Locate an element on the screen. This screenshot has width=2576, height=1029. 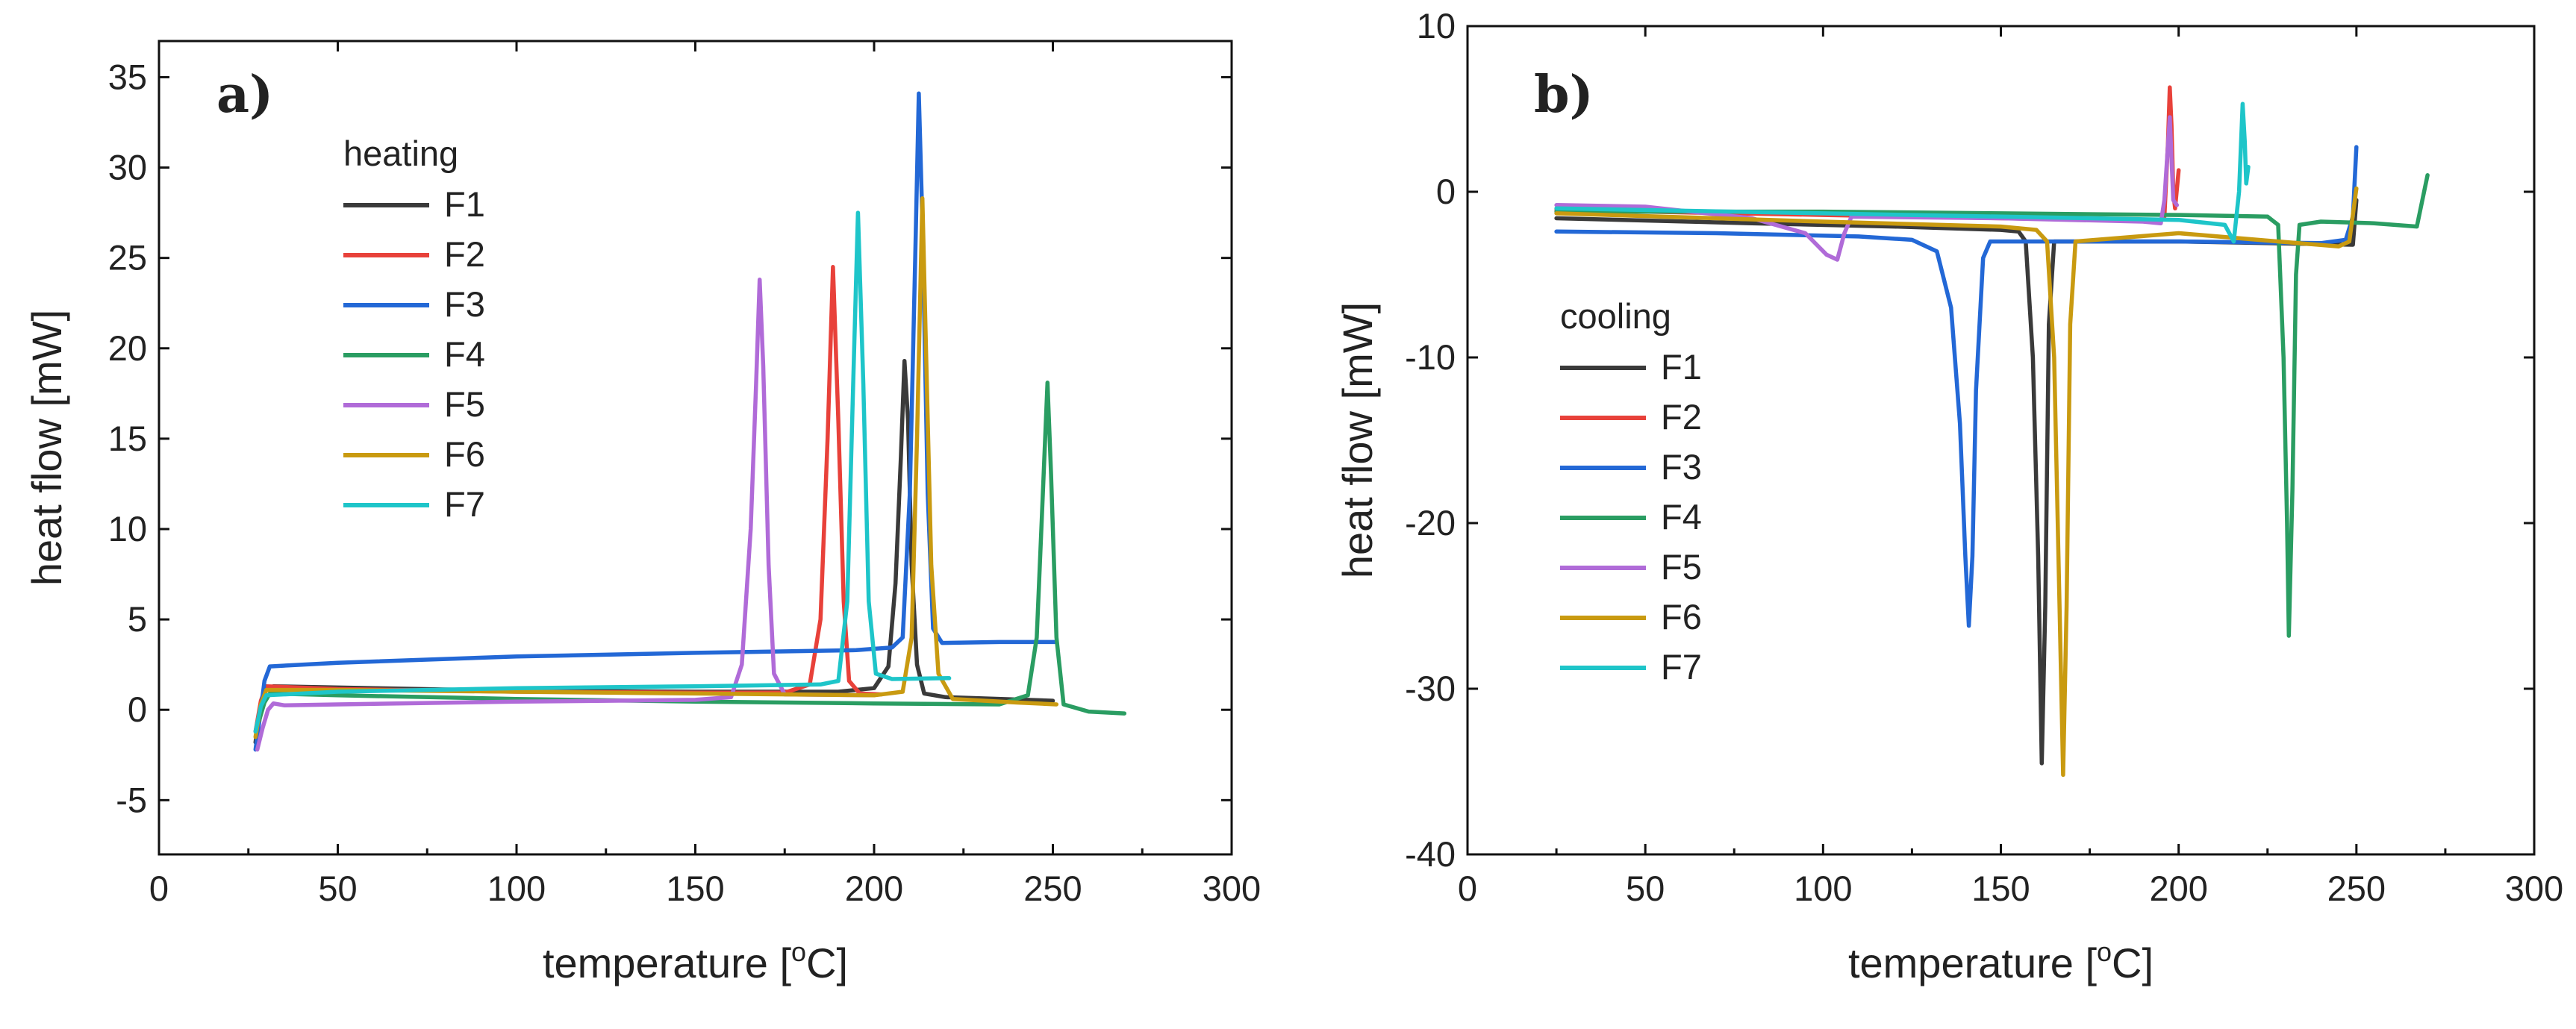
y-tick-label: -30 is located at coordinates (1430, 688).